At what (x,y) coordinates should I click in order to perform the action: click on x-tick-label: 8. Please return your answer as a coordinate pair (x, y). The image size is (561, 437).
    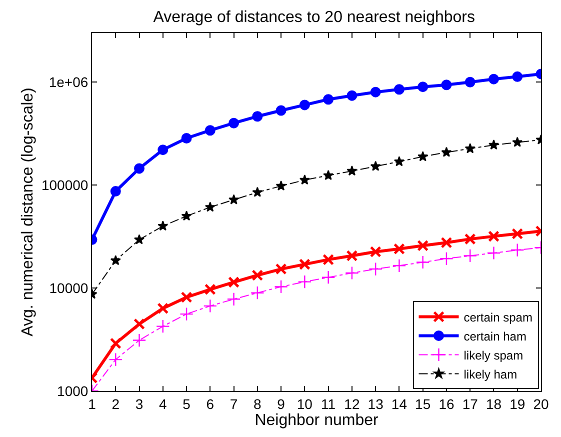
    Looking at the image, I should click on (258, 404).